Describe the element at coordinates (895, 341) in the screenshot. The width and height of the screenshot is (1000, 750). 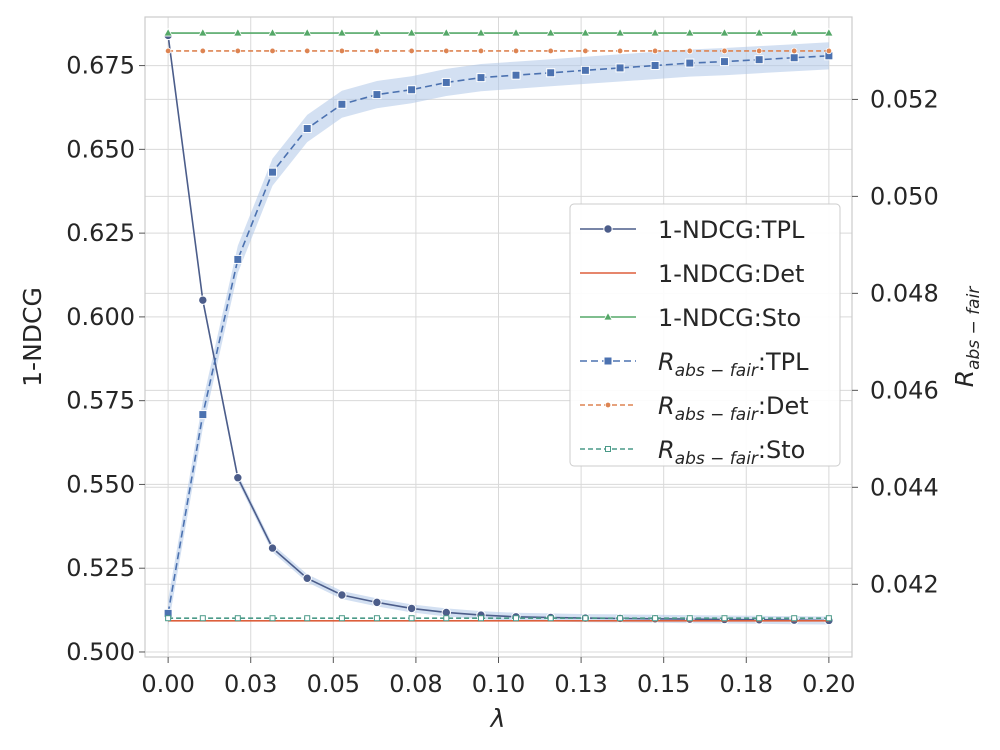
I see `y-right-axis-ticks: 0.042 0.044 0.046 0.048 0.050 0.052` at that location.